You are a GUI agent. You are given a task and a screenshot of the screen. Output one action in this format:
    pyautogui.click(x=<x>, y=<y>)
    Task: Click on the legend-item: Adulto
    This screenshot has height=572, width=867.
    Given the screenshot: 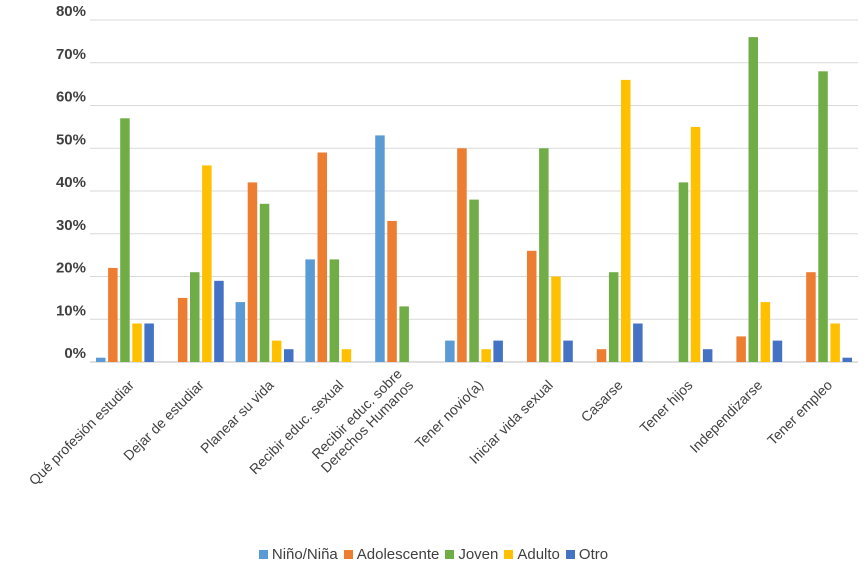 What is the action you would take?
    pyautogui.click(x=532, y=554)
    